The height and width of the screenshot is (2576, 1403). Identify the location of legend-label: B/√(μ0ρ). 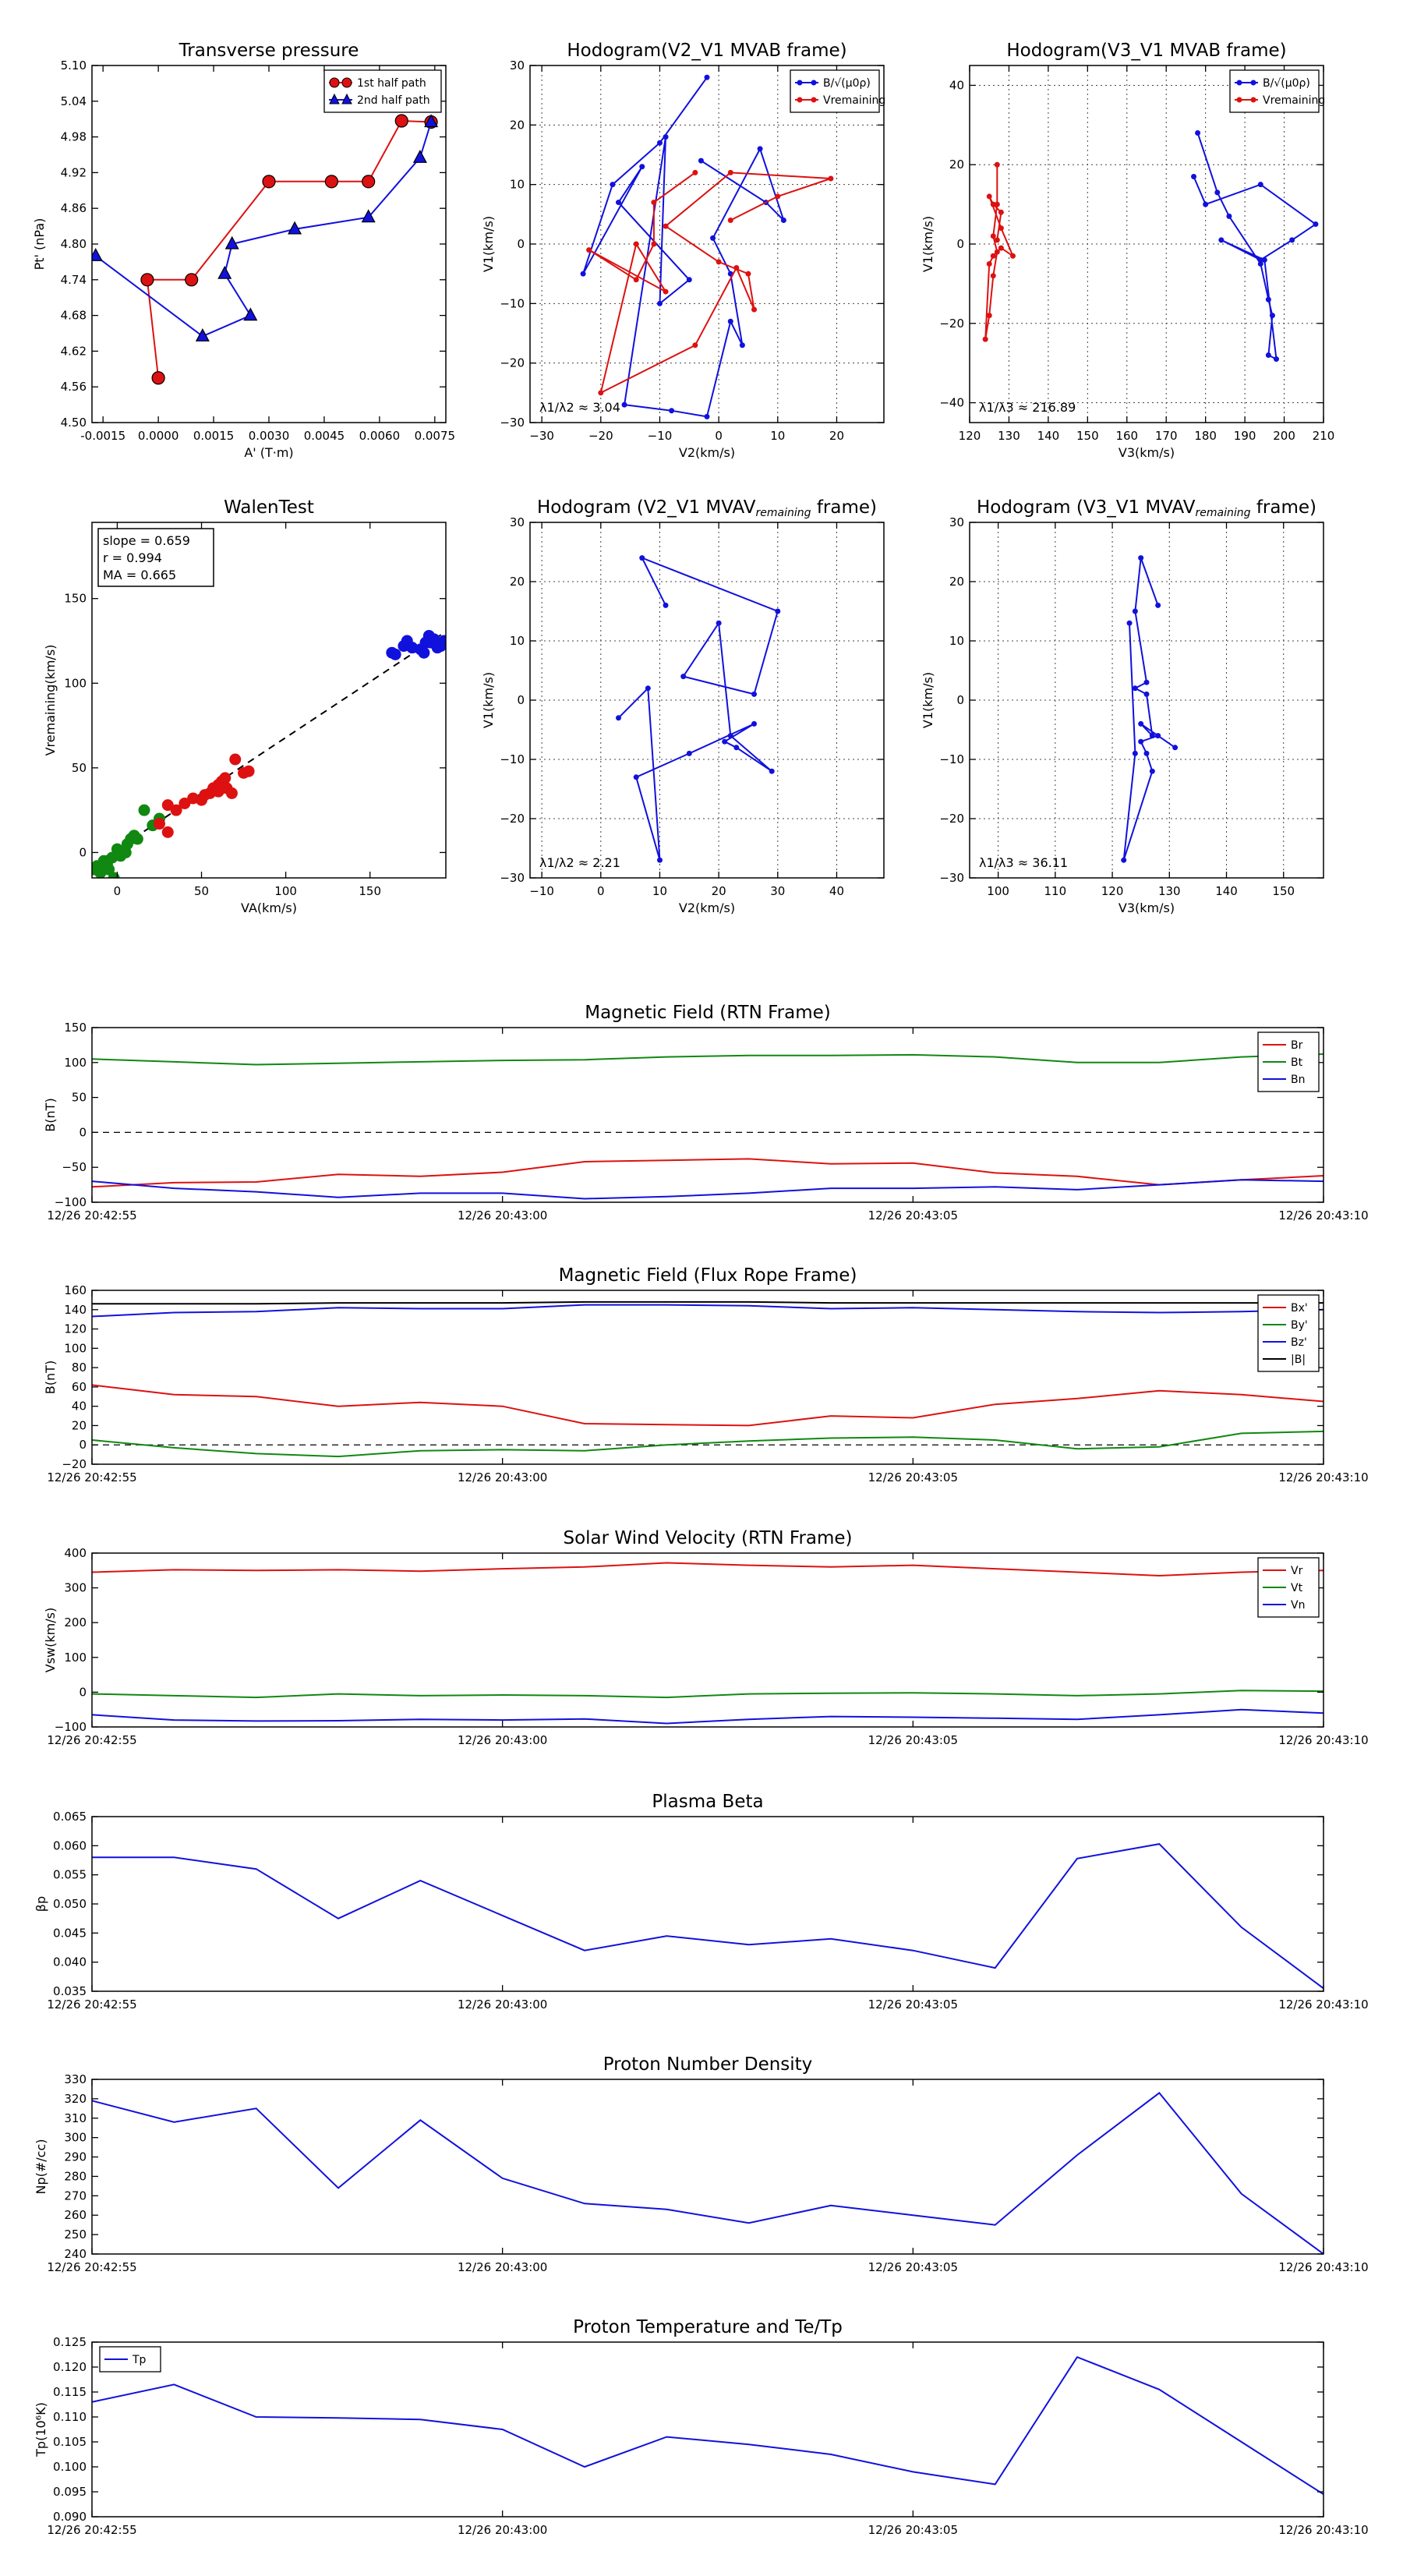
(847, 83).